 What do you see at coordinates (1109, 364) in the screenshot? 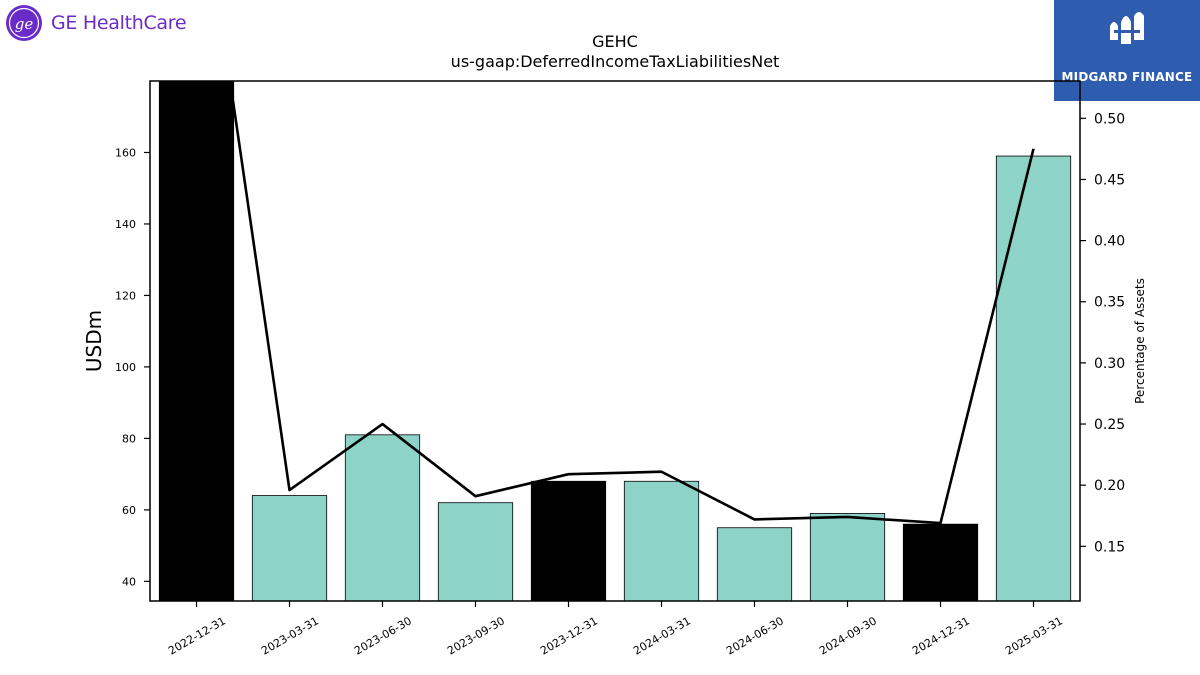
I see `y2-tick-label: 0.30` at bounding box center [1109, 364].